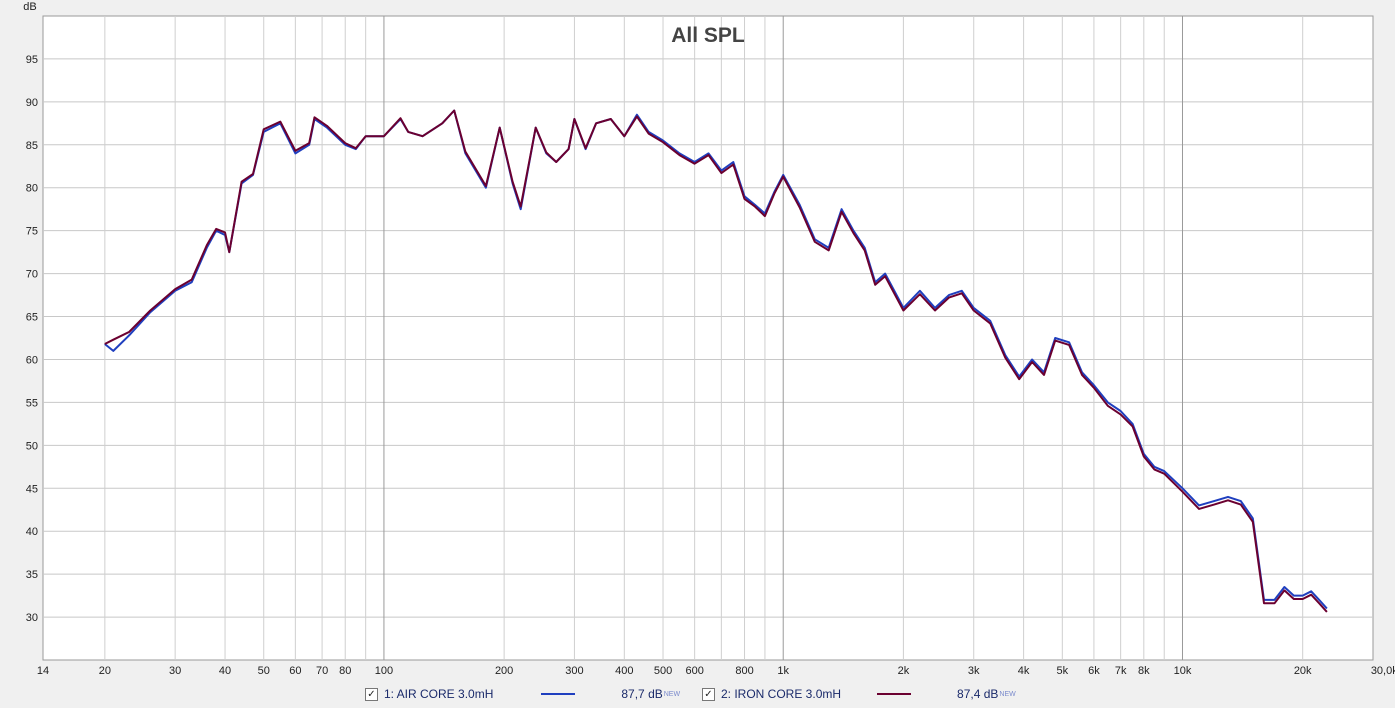  I want to click on legend-swatch-iron-core, so click(894, 694).